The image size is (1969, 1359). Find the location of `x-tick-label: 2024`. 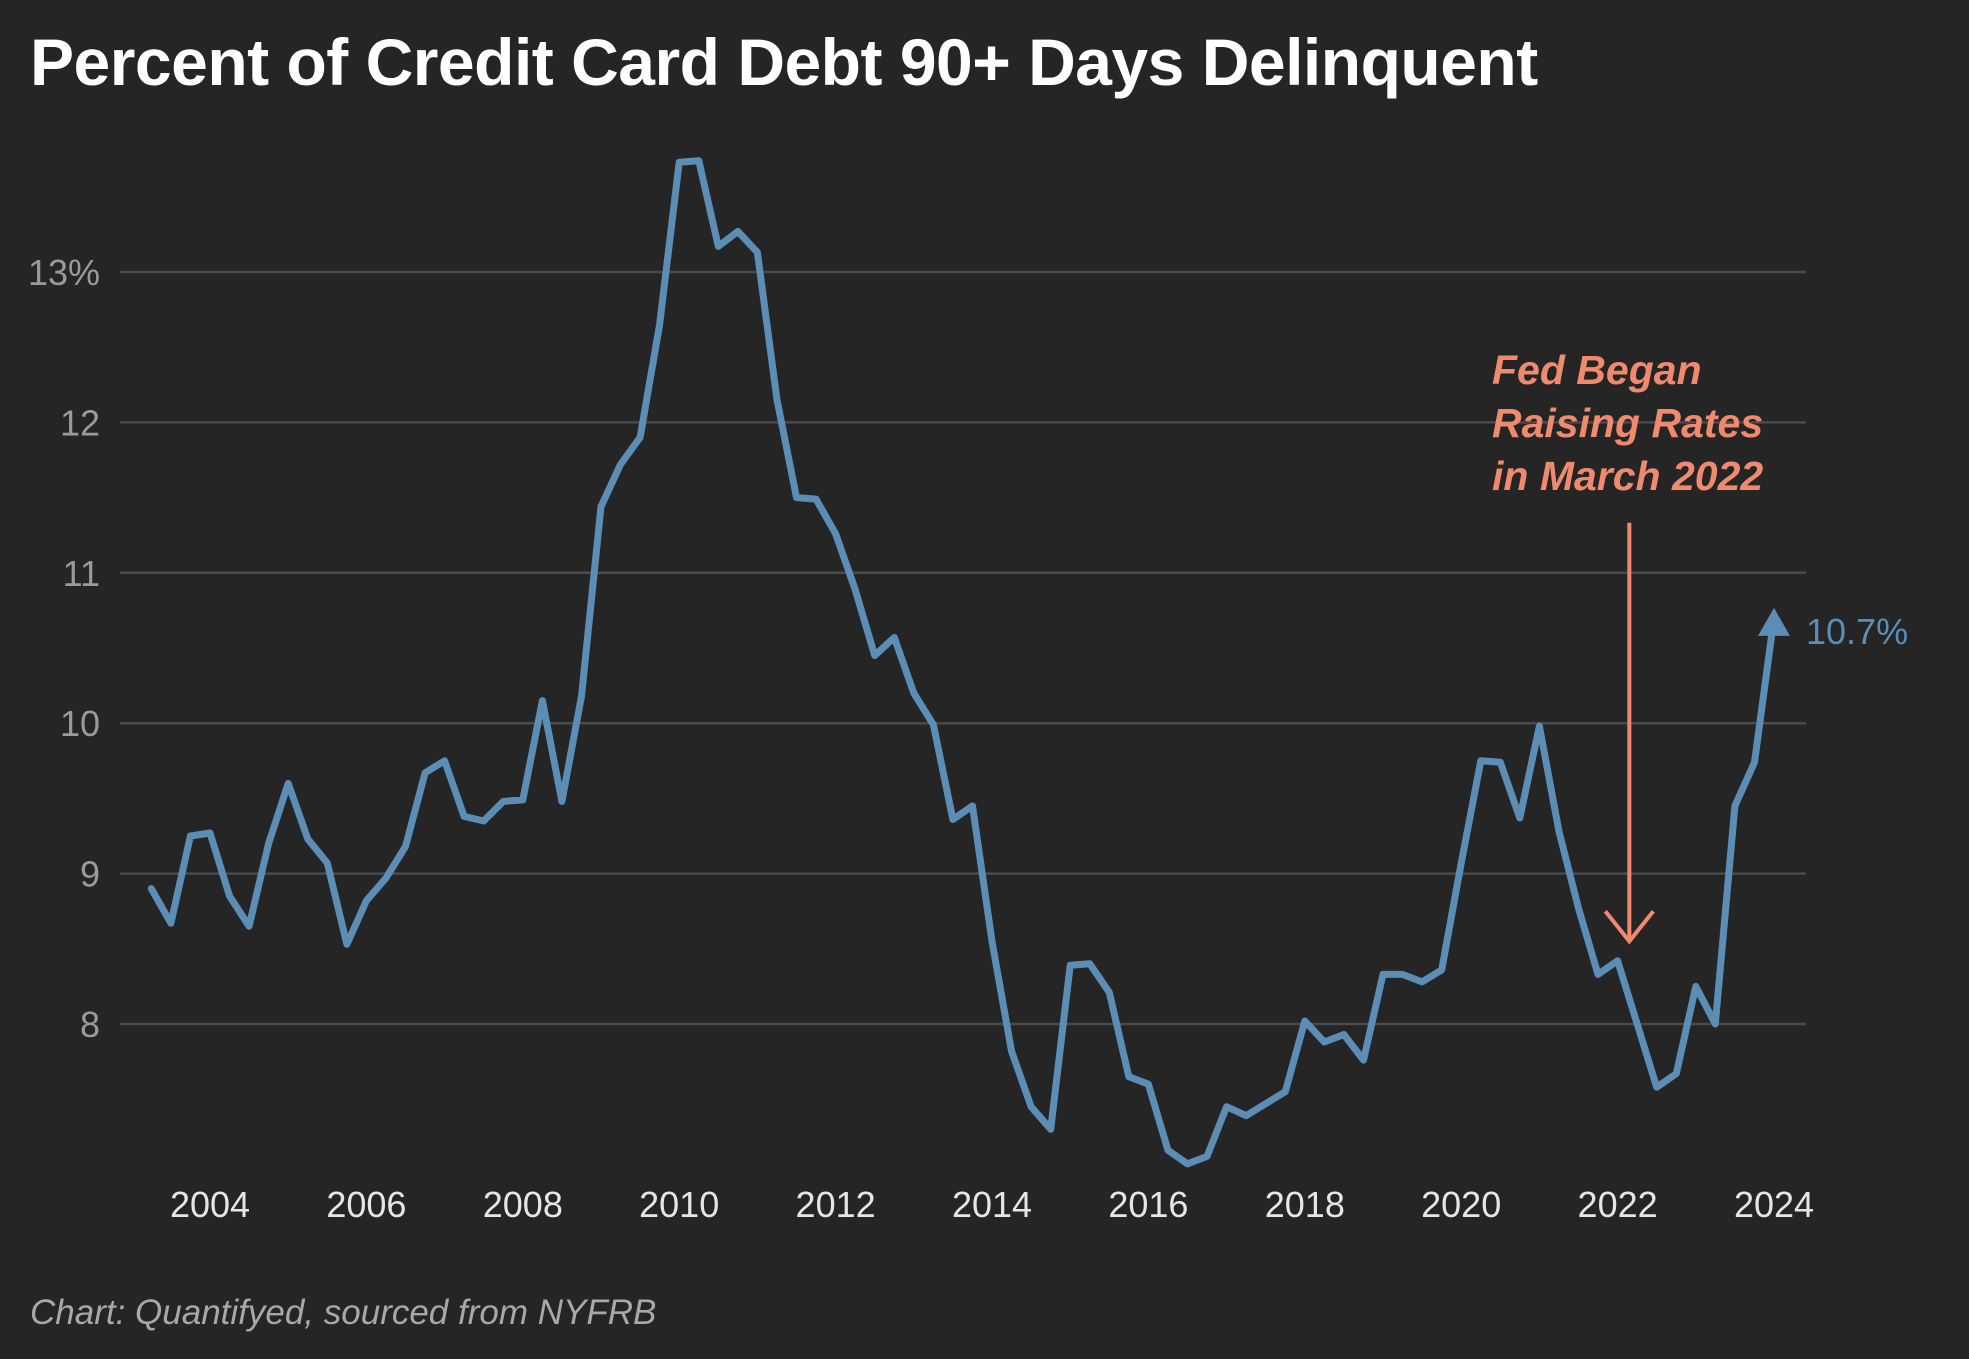

x-tick-label: 2024 is located at coordinates (1774, 1204).